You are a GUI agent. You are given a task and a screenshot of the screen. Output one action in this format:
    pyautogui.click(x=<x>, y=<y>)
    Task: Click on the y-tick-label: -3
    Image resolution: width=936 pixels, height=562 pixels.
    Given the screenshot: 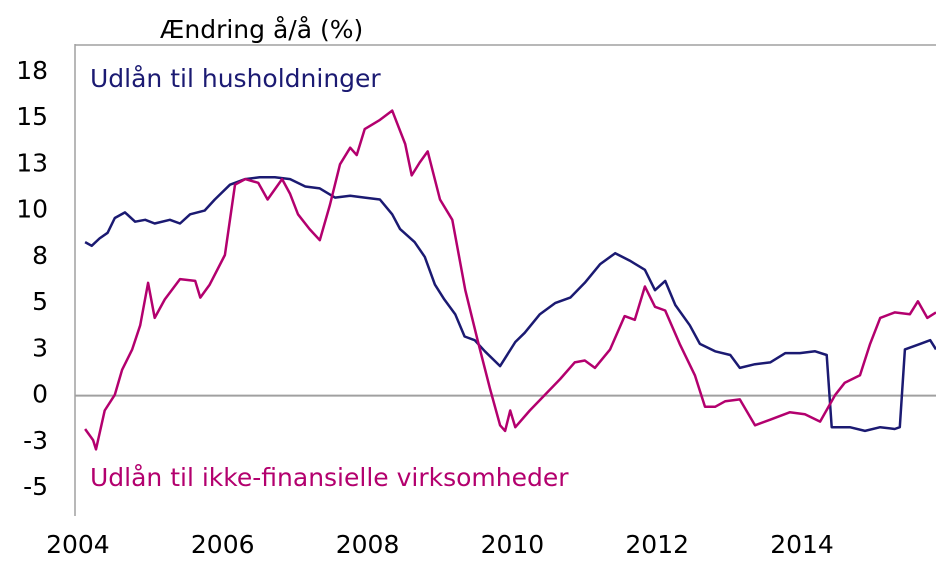 What is the action you would take?
    pyautogui.click(x=35, y=440)
    